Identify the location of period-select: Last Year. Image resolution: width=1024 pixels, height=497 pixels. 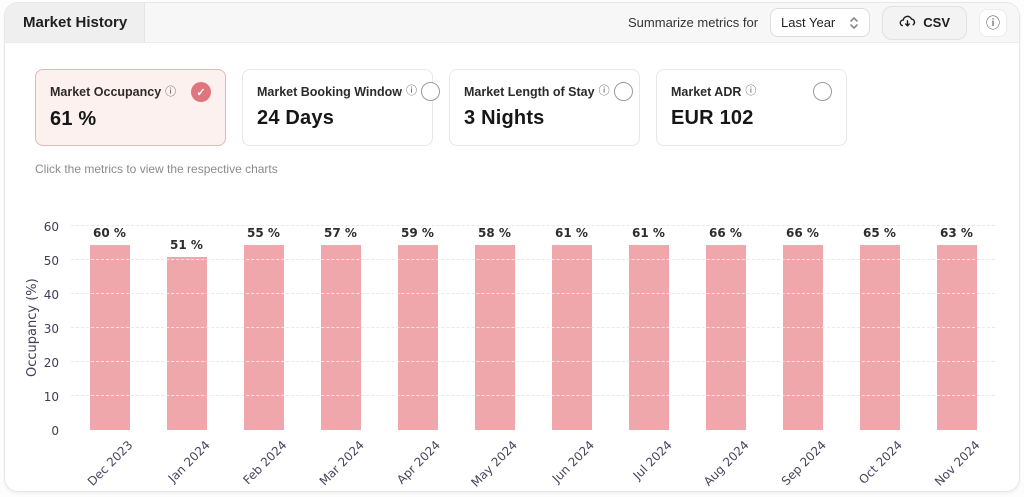
(820, 22).